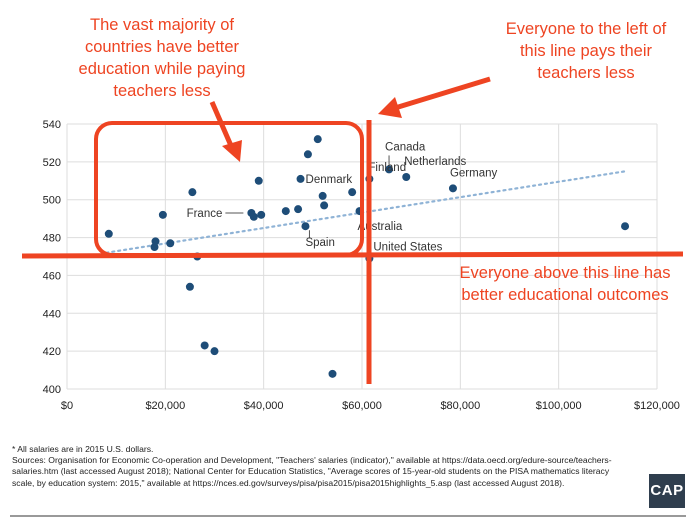  I want to click on x-tick-label: $60,000, so click(362, 406).